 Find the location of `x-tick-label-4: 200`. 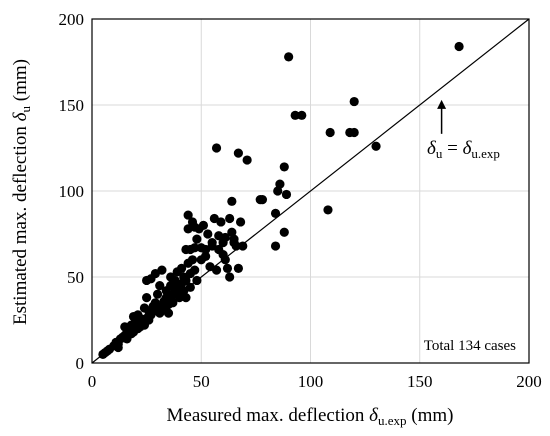

x-tick-label-4: 200 is located at coordinates (529, 381).